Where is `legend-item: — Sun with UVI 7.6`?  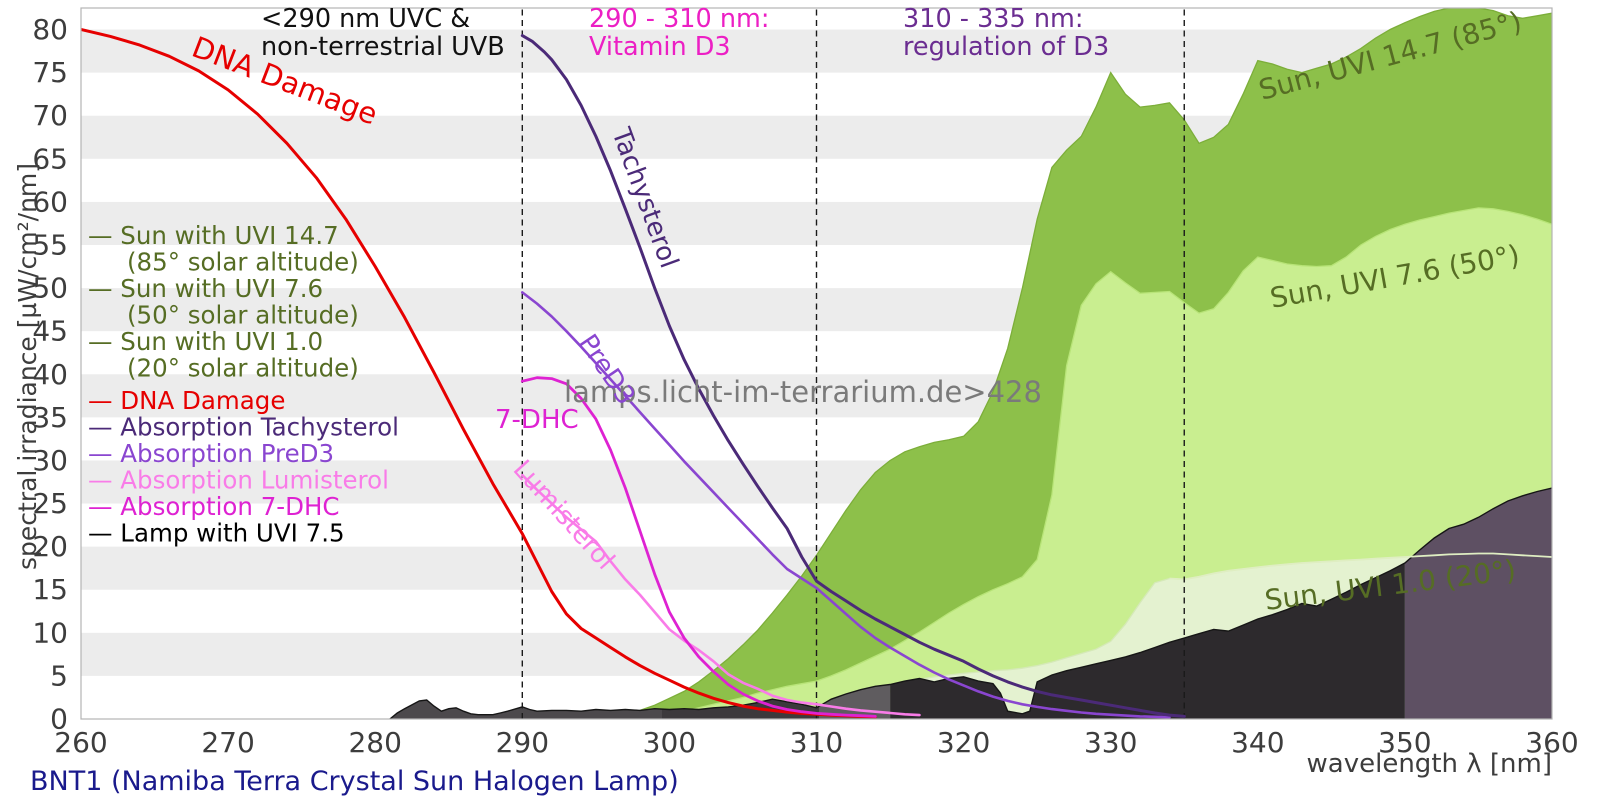 legend-item: — Sun with UVI 7.6 is located at coordinates (205, 288).